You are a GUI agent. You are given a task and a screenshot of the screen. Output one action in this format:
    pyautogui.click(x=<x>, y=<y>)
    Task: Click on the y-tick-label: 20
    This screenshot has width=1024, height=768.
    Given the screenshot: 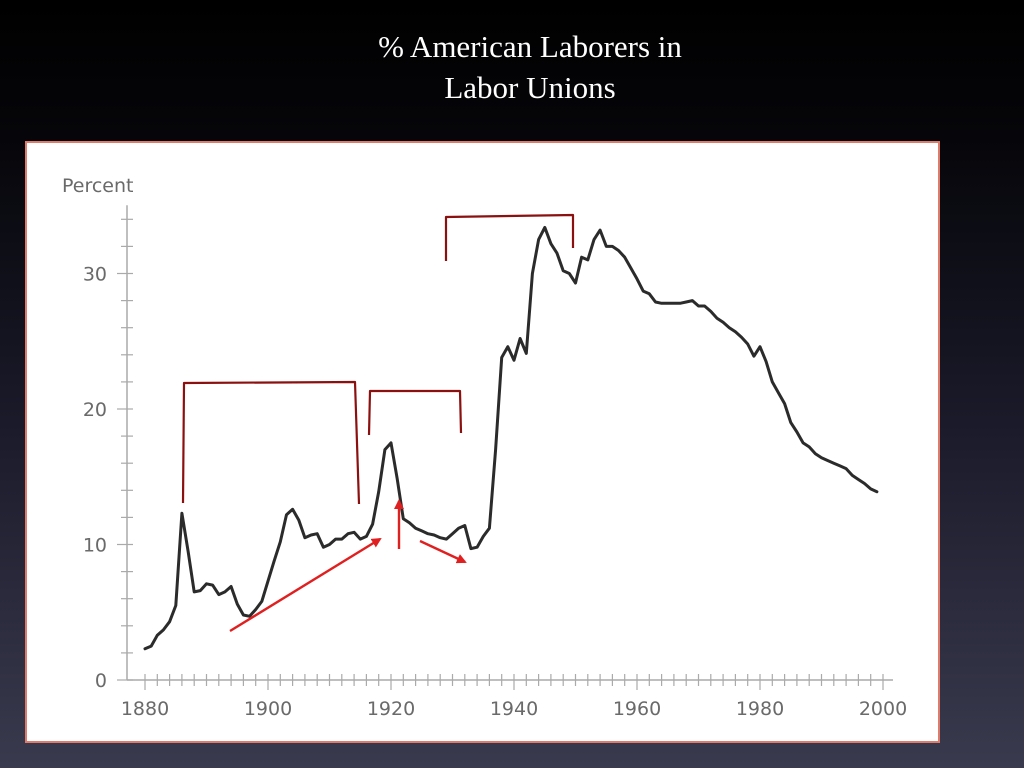 What is the action you would take?
    pyautogui.click(x=95, y=410)
    